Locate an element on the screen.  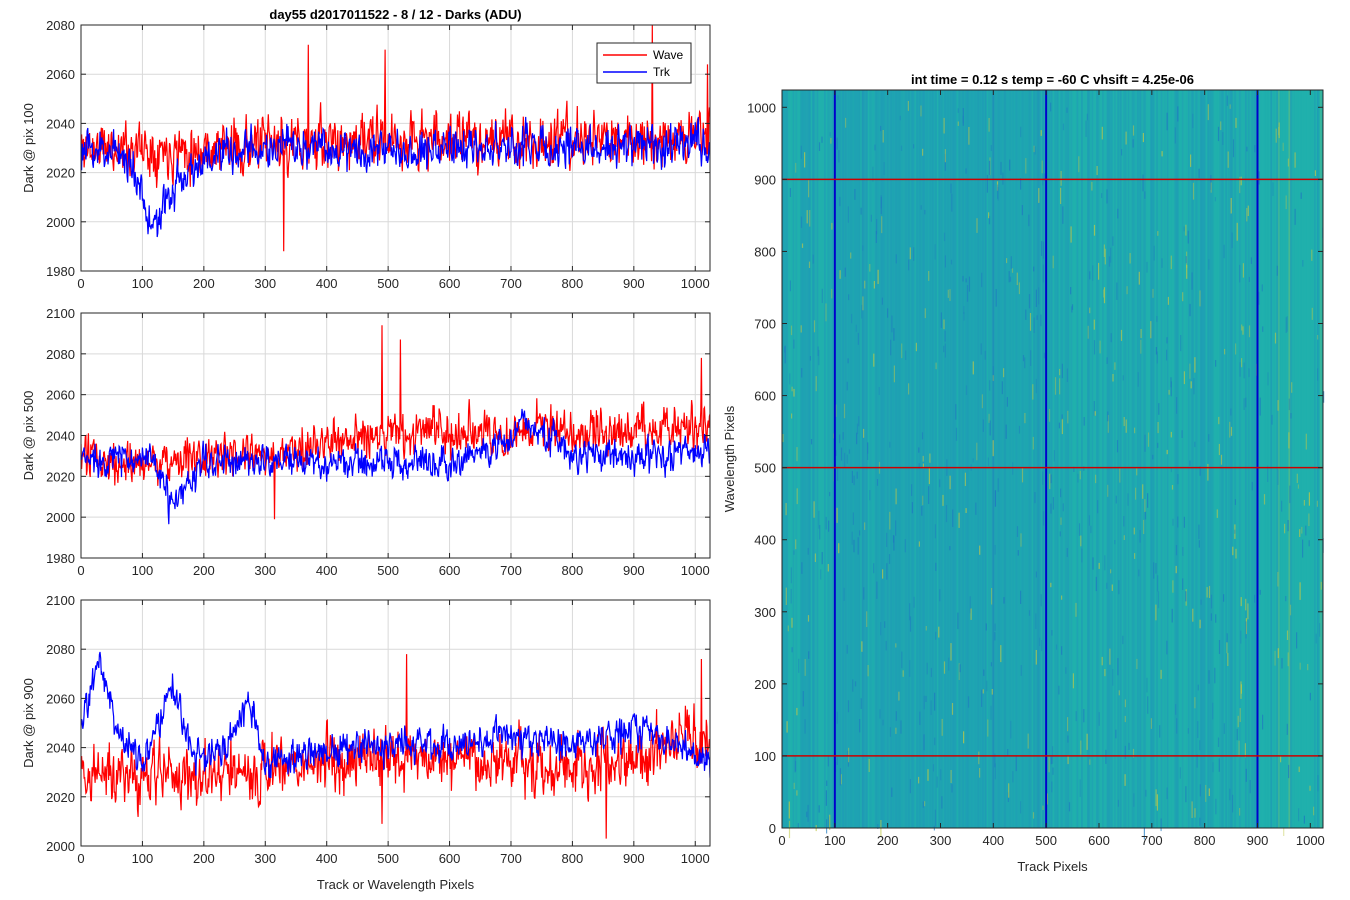
x-tick-label: 300 is located at coordinates (265, 283).